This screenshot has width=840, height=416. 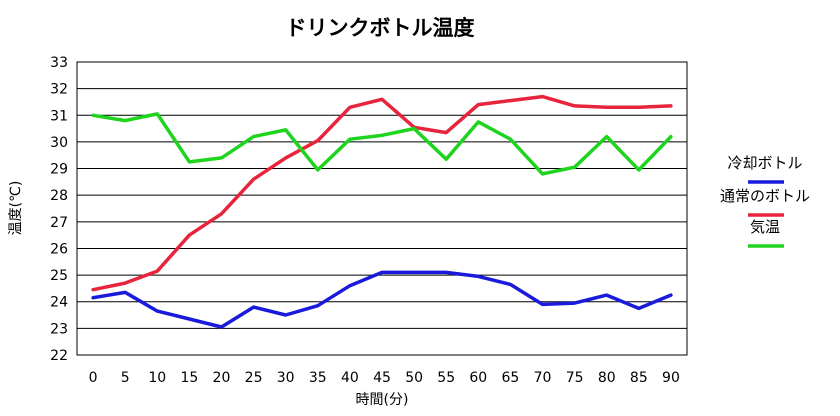 I want to click on y-tick-label: 30, so click(x=59, y=143).